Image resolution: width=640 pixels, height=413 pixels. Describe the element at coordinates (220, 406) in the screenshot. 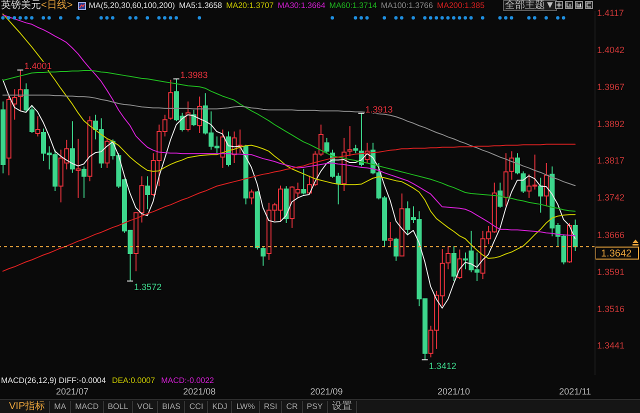

I see `text: KDJ` at that location.